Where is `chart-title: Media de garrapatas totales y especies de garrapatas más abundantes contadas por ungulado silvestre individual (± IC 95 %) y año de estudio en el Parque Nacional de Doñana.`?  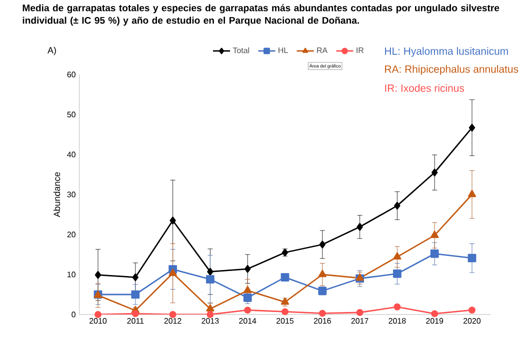 chart-title: Media de garrapatas totales y especies de garrapatas más abundantes contadas por ungulado silvestre individual (± IC 95 %) y año de estudio en el Parque Nacional de Doñana. is located at coordinates (261, 15).